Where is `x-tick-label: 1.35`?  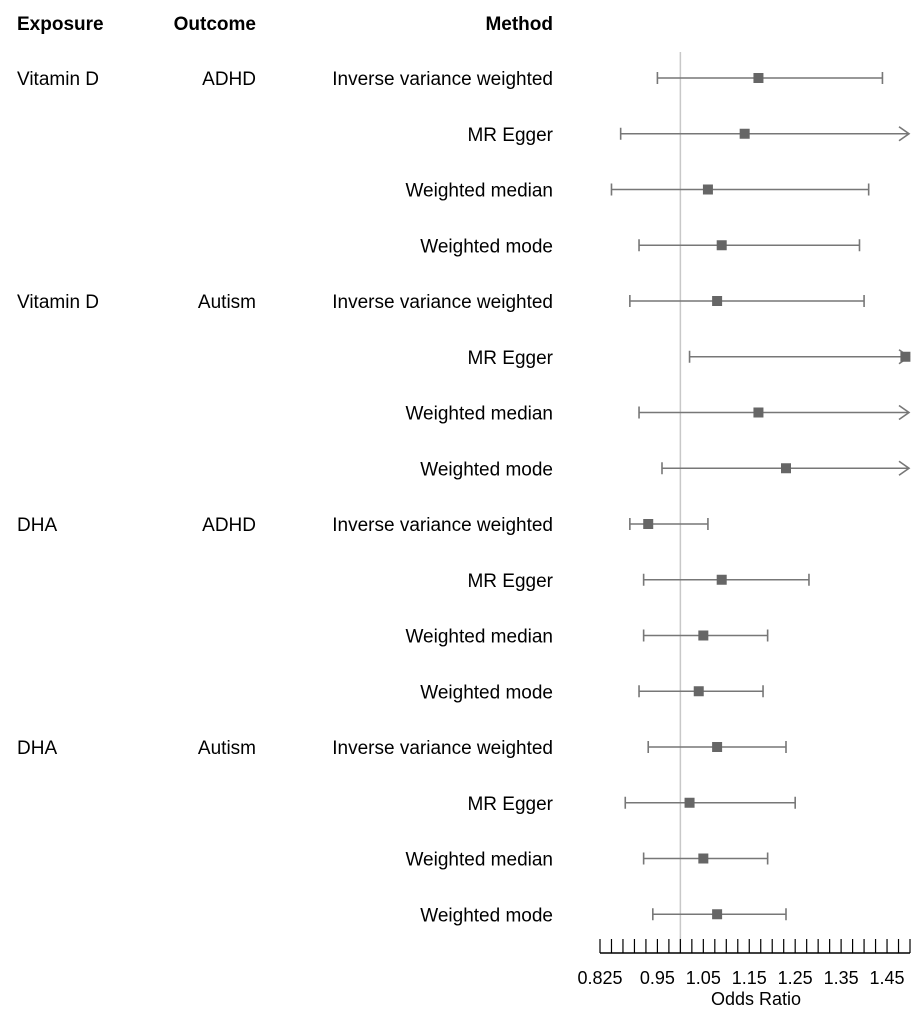
x-tick-label: 1.35 is located at coordinates (841, 978).